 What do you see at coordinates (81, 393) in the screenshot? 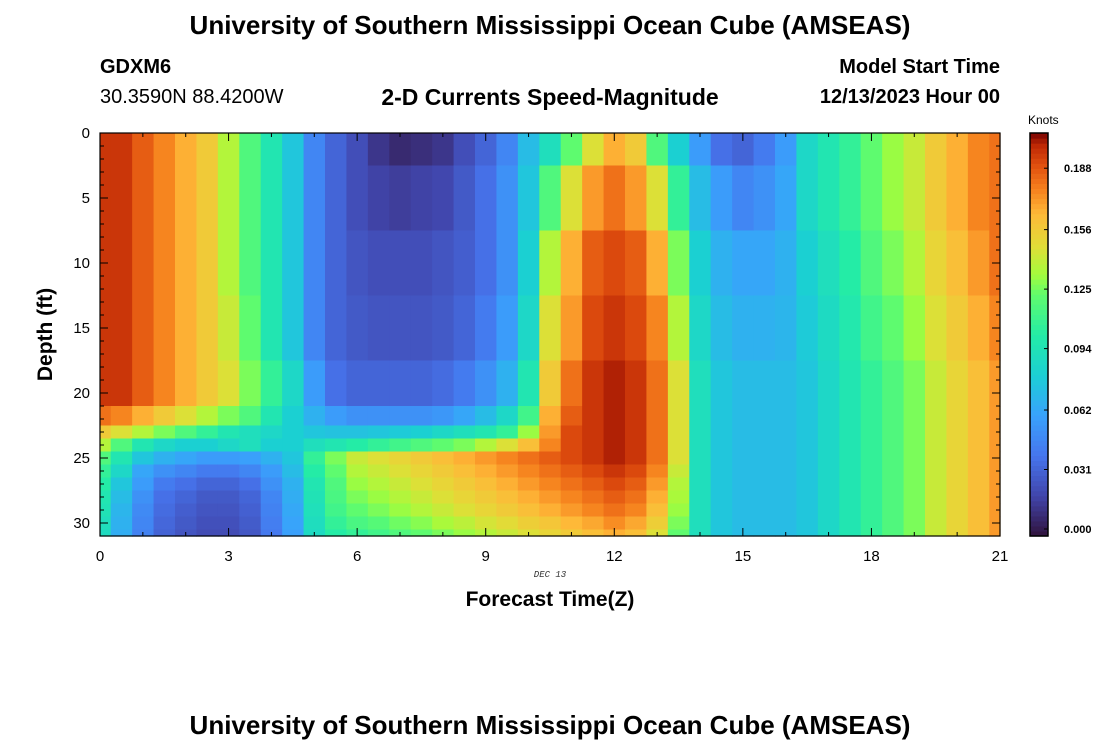
I see `y-tick-label: 20` at bounding box center [81, 393].